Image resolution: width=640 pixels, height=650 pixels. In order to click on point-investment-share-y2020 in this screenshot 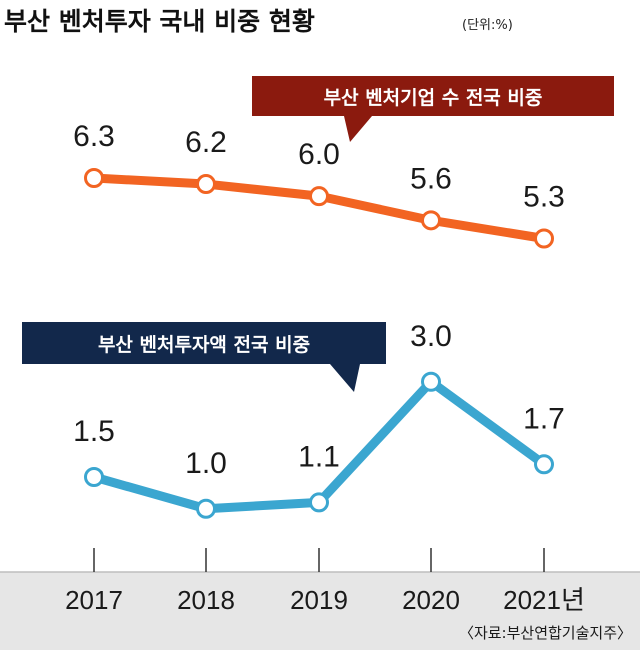, I will do `click(431, 381)`.